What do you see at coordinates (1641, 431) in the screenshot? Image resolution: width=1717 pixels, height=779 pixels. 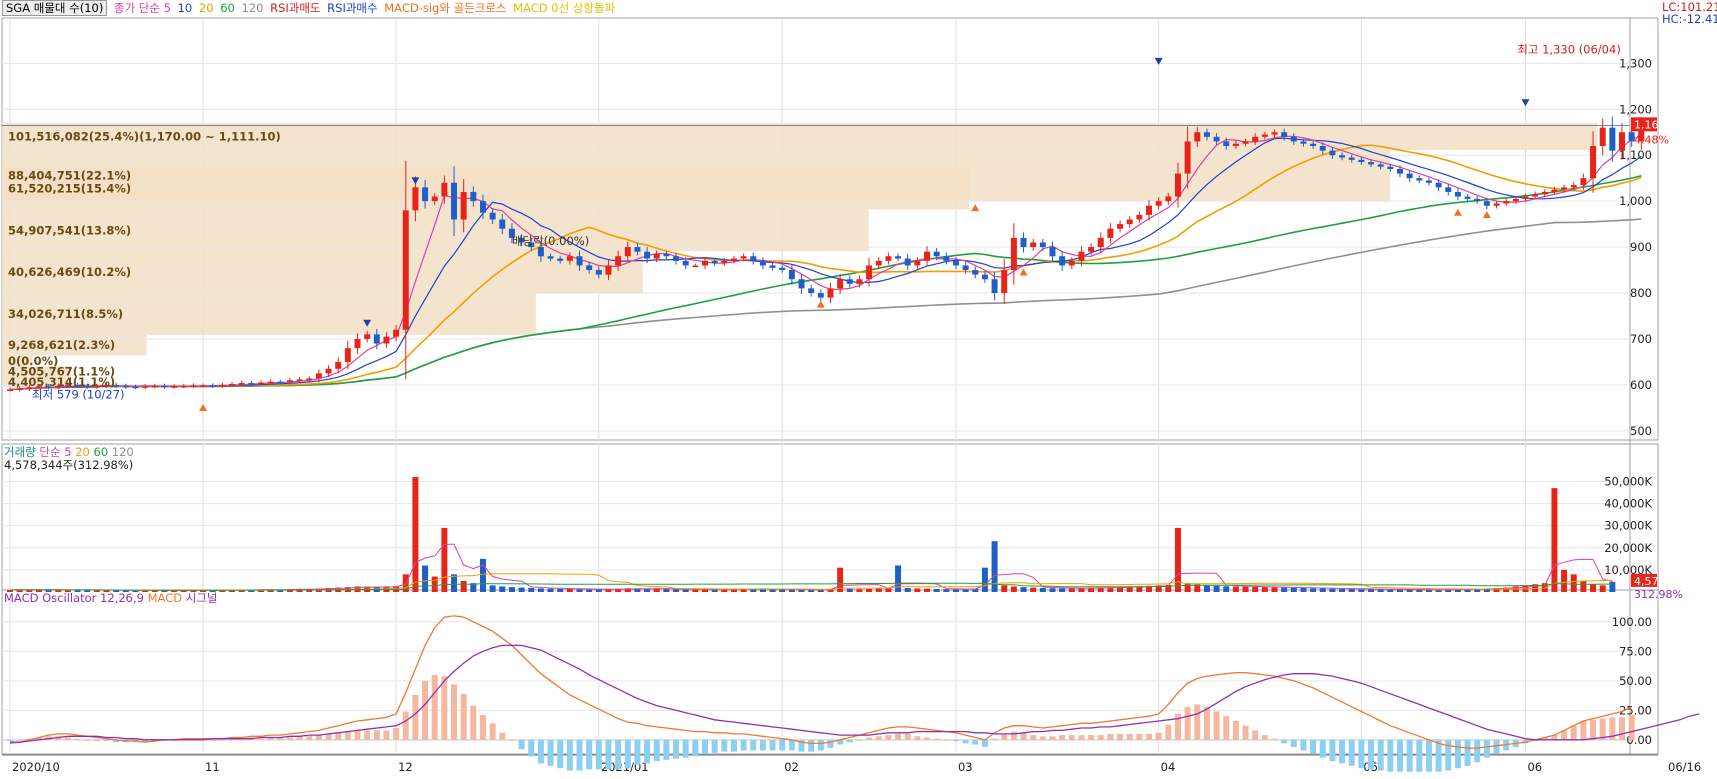 I see `price-tick-label: 500` at bounding box center [1641, 431].